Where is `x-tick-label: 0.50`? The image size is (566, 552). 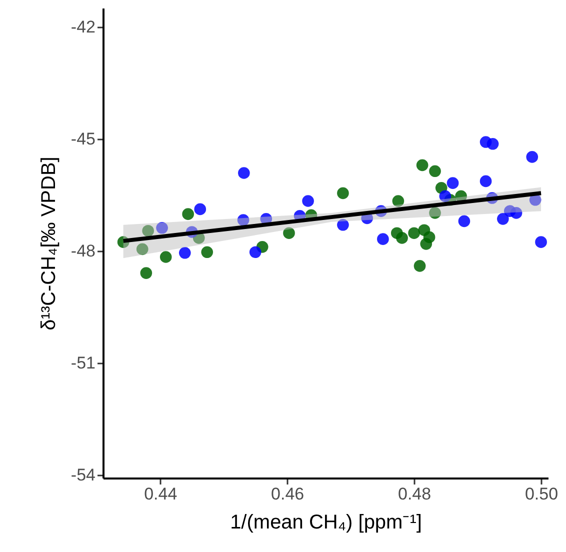
x-tick-label: 0.50 is located at coordinates (541, 494).